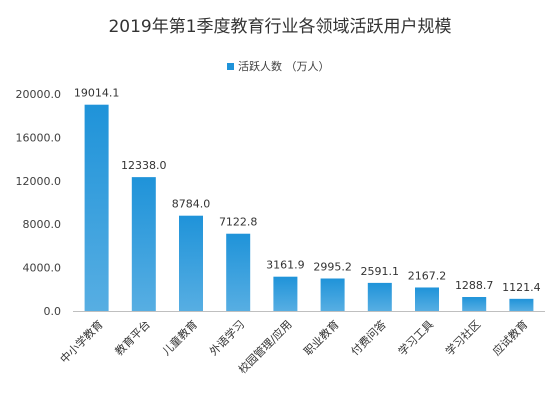 This screenshot has width=560, height=409. Describe the element at coordinates (368, 337) in the screenshot. I see `category-label: 付费问答` at that location.